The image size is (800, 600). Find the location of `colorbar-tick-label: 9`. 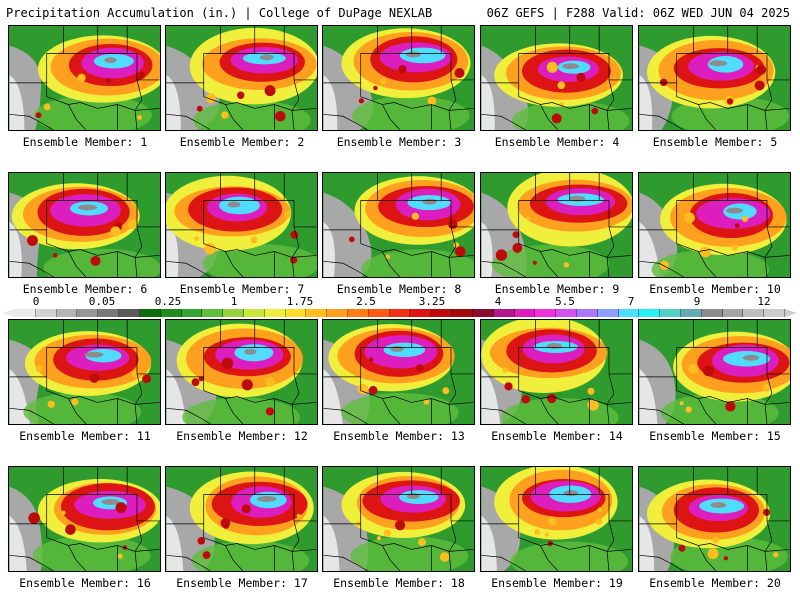

colorbar-tick-label: 9 is located at coordinates (697, 301).